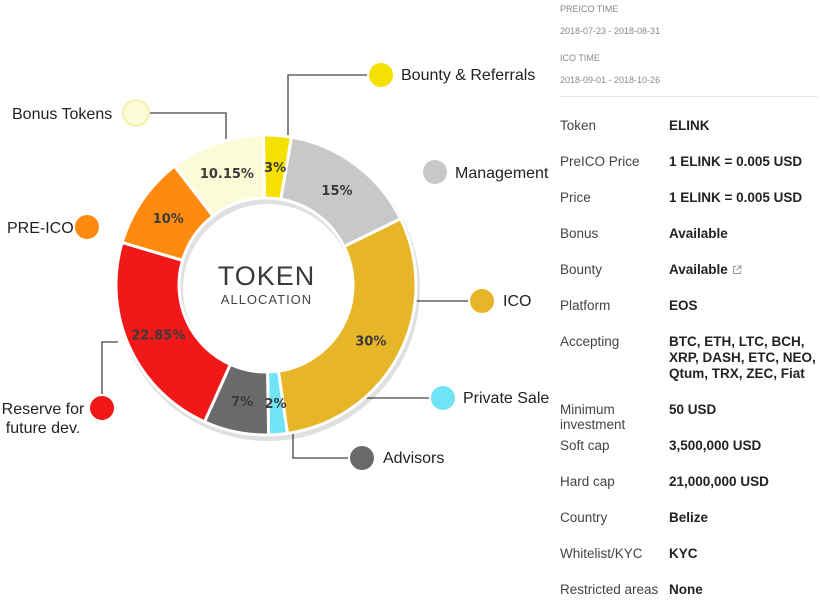 This screenshot has height=600, width=820. I want to click on legend-label-bonus-tokens: Bonus Tokens, so click(62, 114).